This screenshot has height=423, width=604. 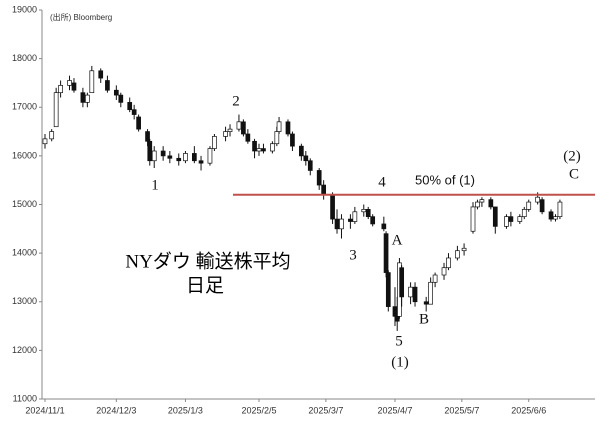 What do you see at coordinates (24, 301) in the screenshot?
I see `y-tick-label: 13000` at bounding box center [24, 301].